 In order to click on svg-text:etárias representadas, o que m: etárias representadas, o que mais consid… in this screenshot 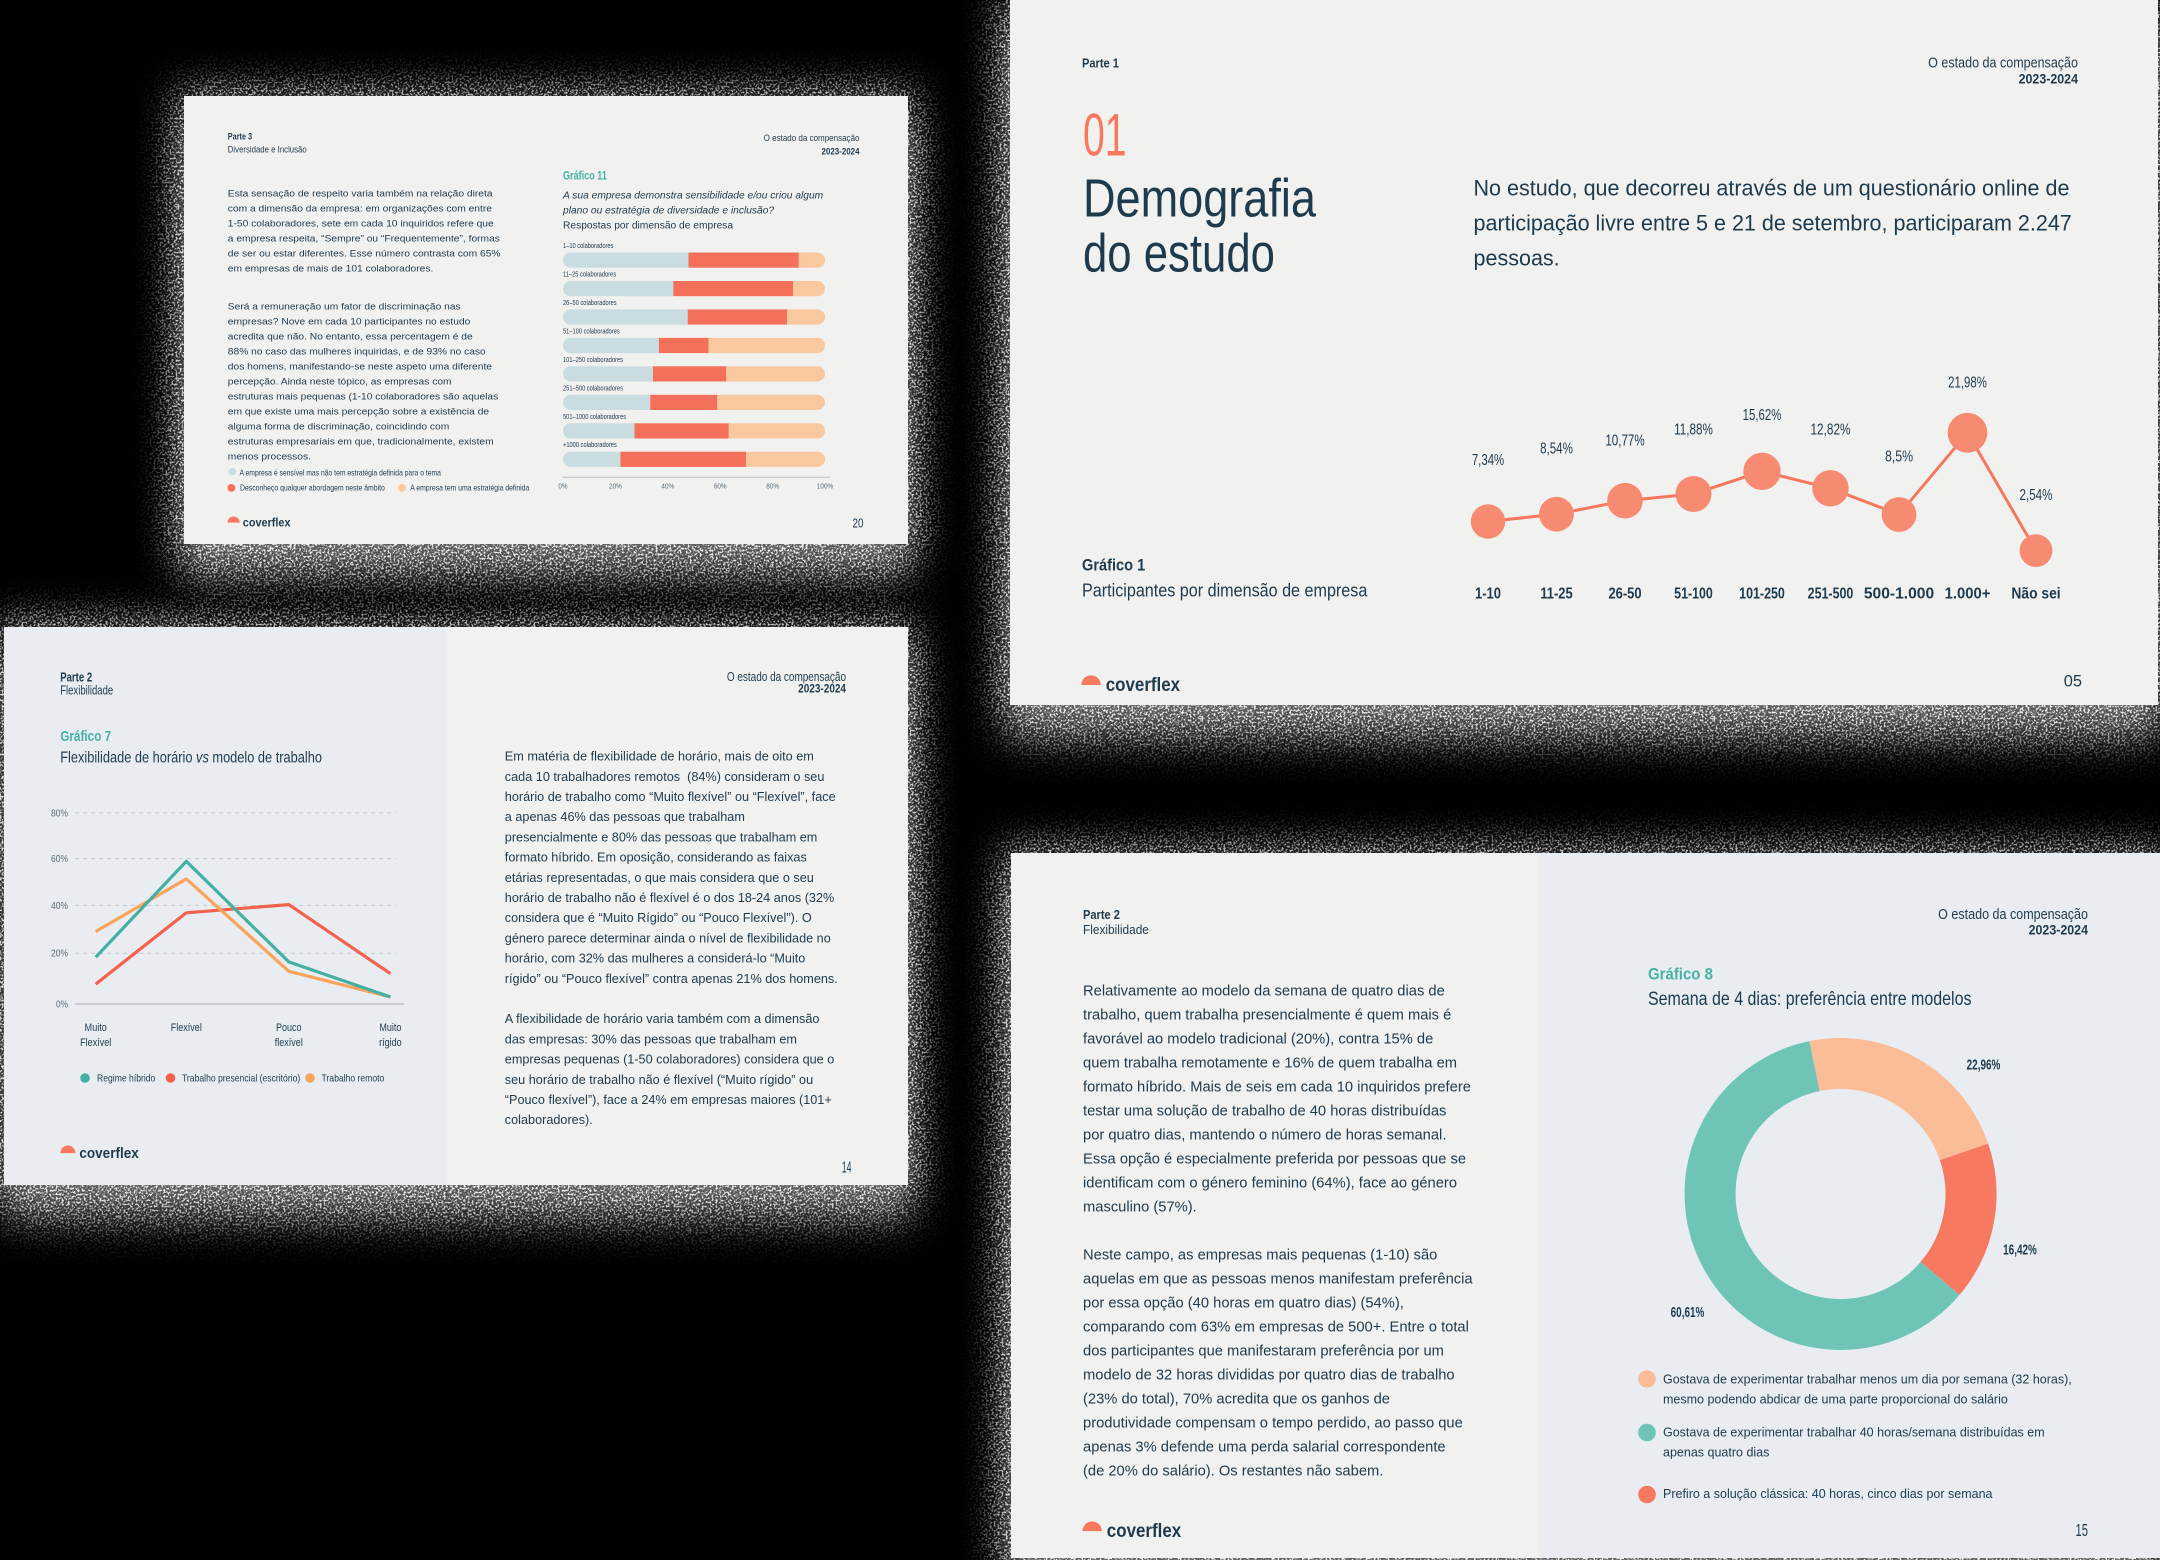, I will do `click(659, 878)`.